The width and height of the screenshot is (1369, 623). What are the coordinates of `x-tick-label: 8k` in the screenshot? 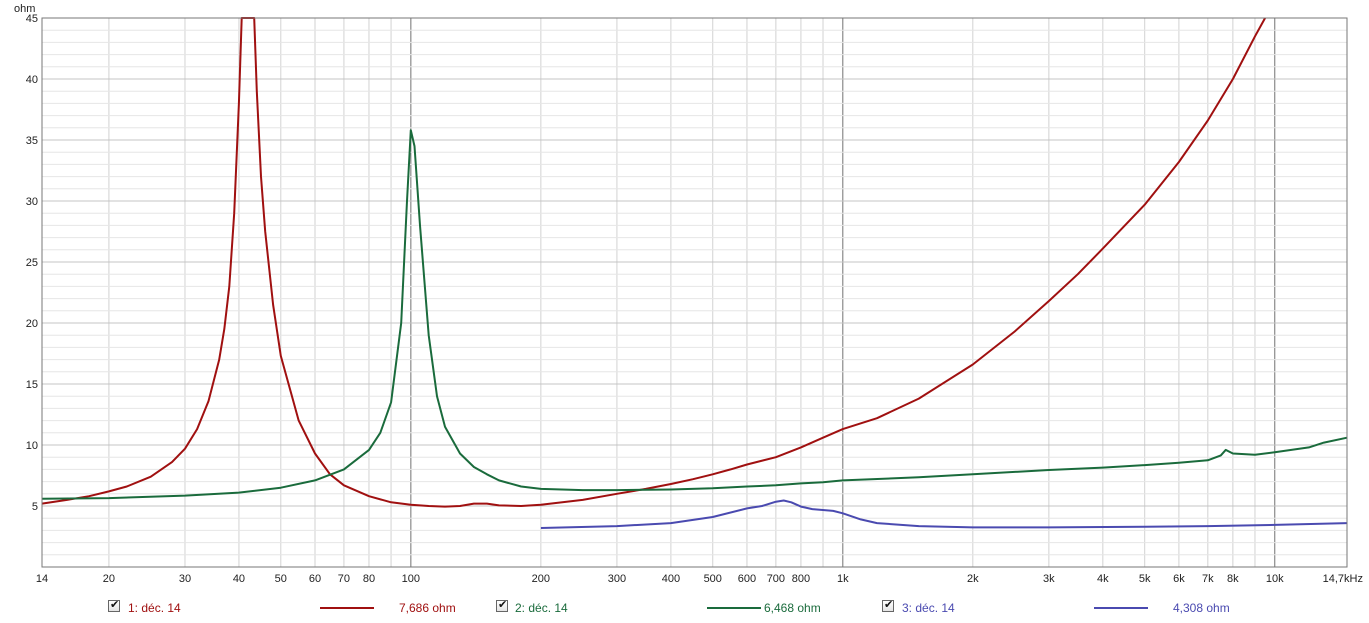 It's located at (1233, 579).